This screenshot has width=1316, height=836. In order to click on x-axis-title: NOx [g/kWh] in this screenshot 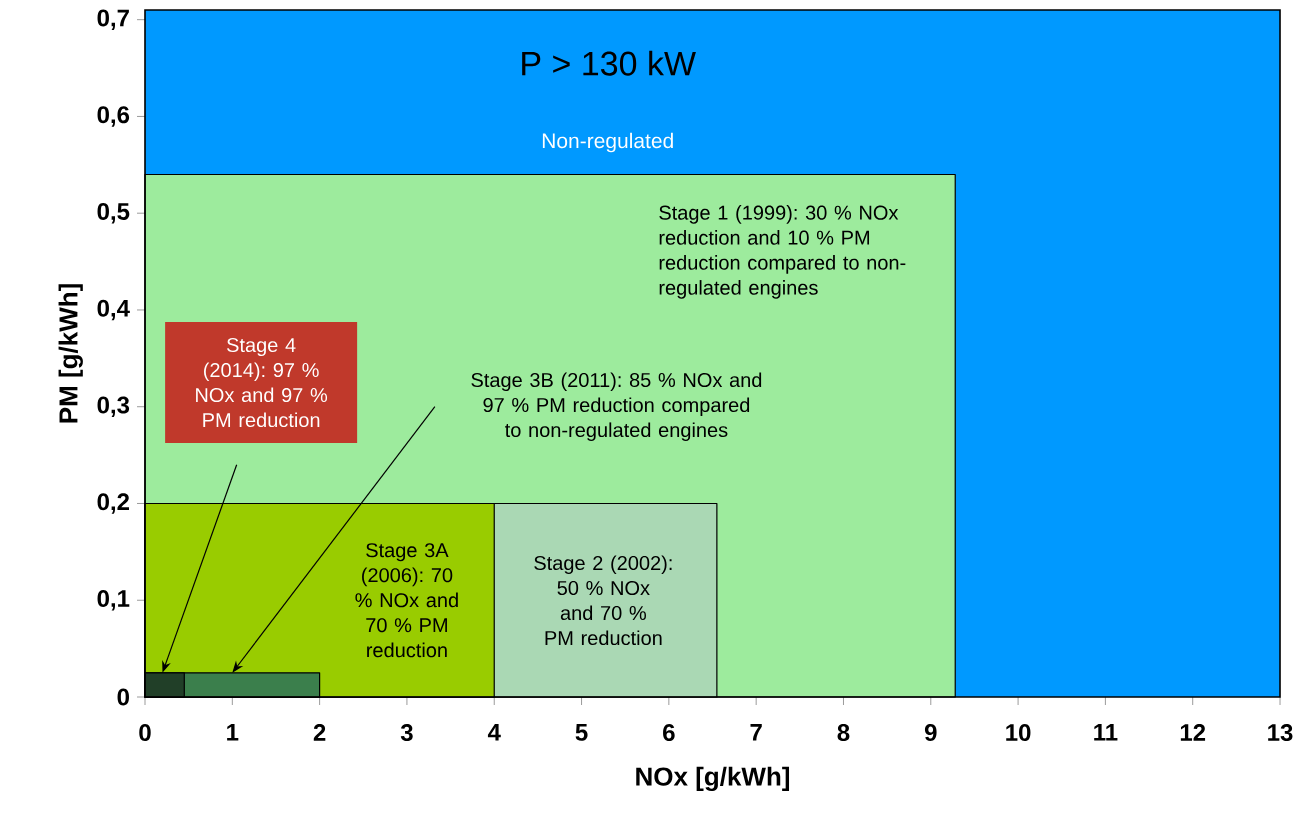, I will do `click(713, 779)`.